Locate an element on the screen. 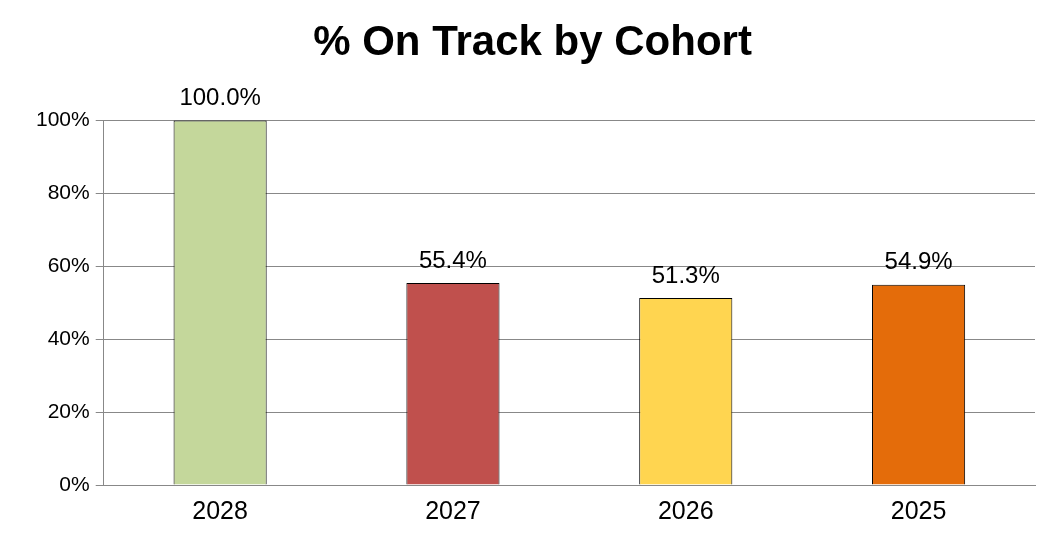 The width and height of the screenshot is (1047, 535). x-tick-label: 2028 is located at coordinates (220, 509).